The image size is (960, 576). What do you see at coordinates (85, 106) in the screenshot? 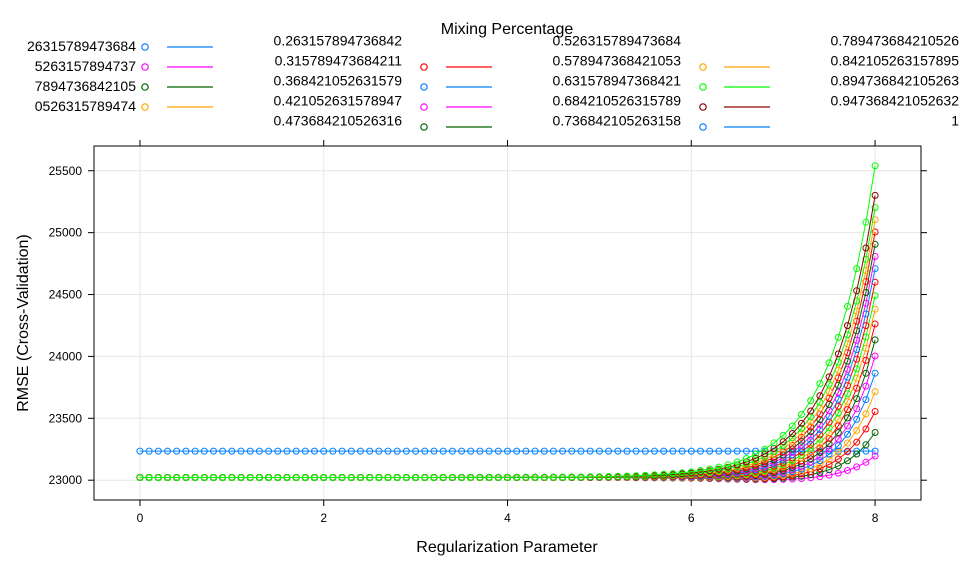
I see `legend-label: 0526315789474` at bounding box center [85, 106].